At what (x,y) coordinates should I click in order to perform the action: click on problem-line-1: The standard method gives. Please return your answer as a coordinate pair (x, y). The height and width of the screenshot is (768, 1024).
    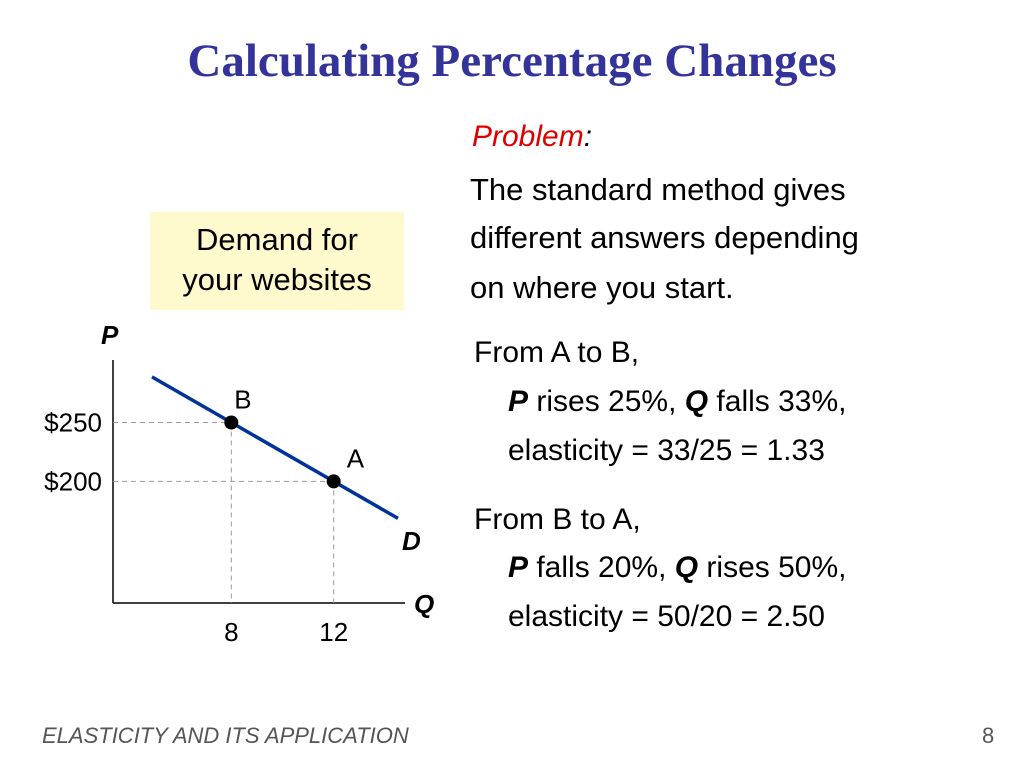
    Looking at the image, I should click on (658, 189).